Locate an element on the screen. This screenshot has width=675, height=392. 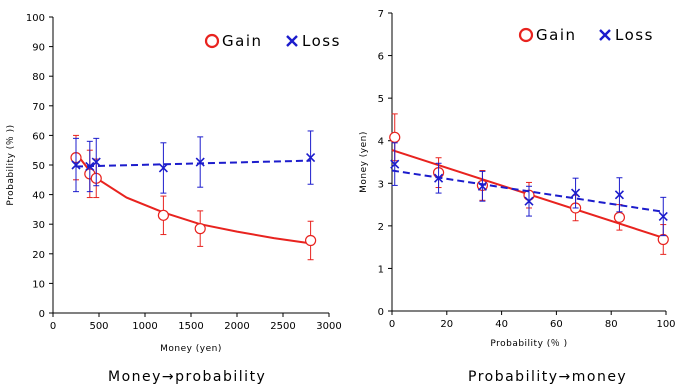
gain-fit-line is located at coordinates (193, 198).